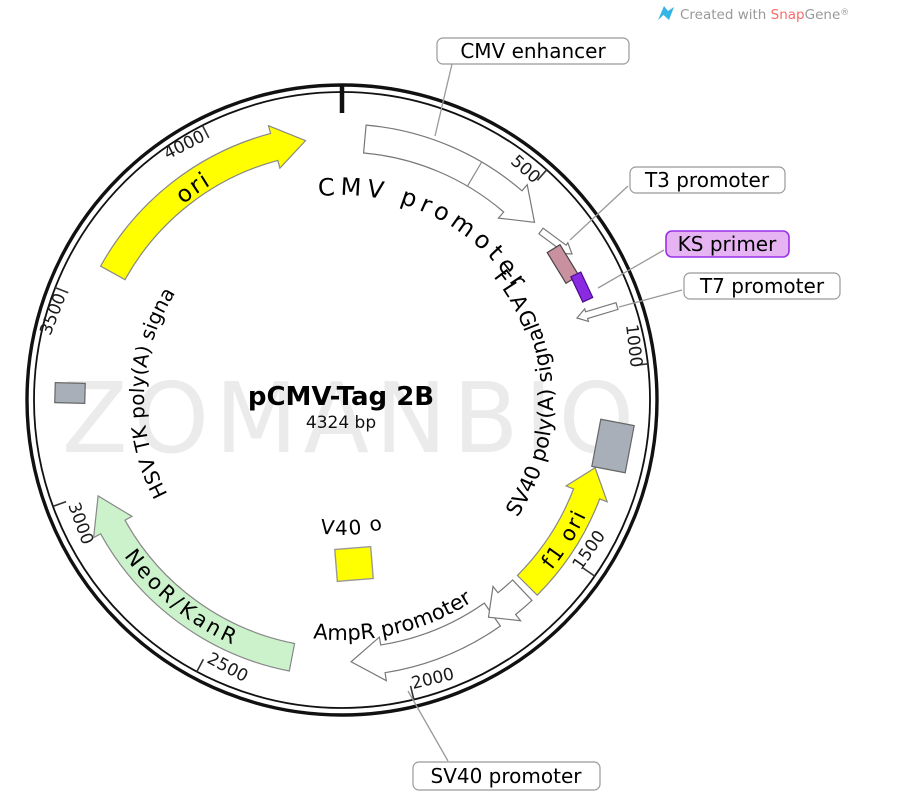 Image resolution: width=900 pixels, height=800 pixels. What do you see at coordinates (354, 564) in the screenshot?
I see `sv40-ori-marker` at bounding box center [354, 564].